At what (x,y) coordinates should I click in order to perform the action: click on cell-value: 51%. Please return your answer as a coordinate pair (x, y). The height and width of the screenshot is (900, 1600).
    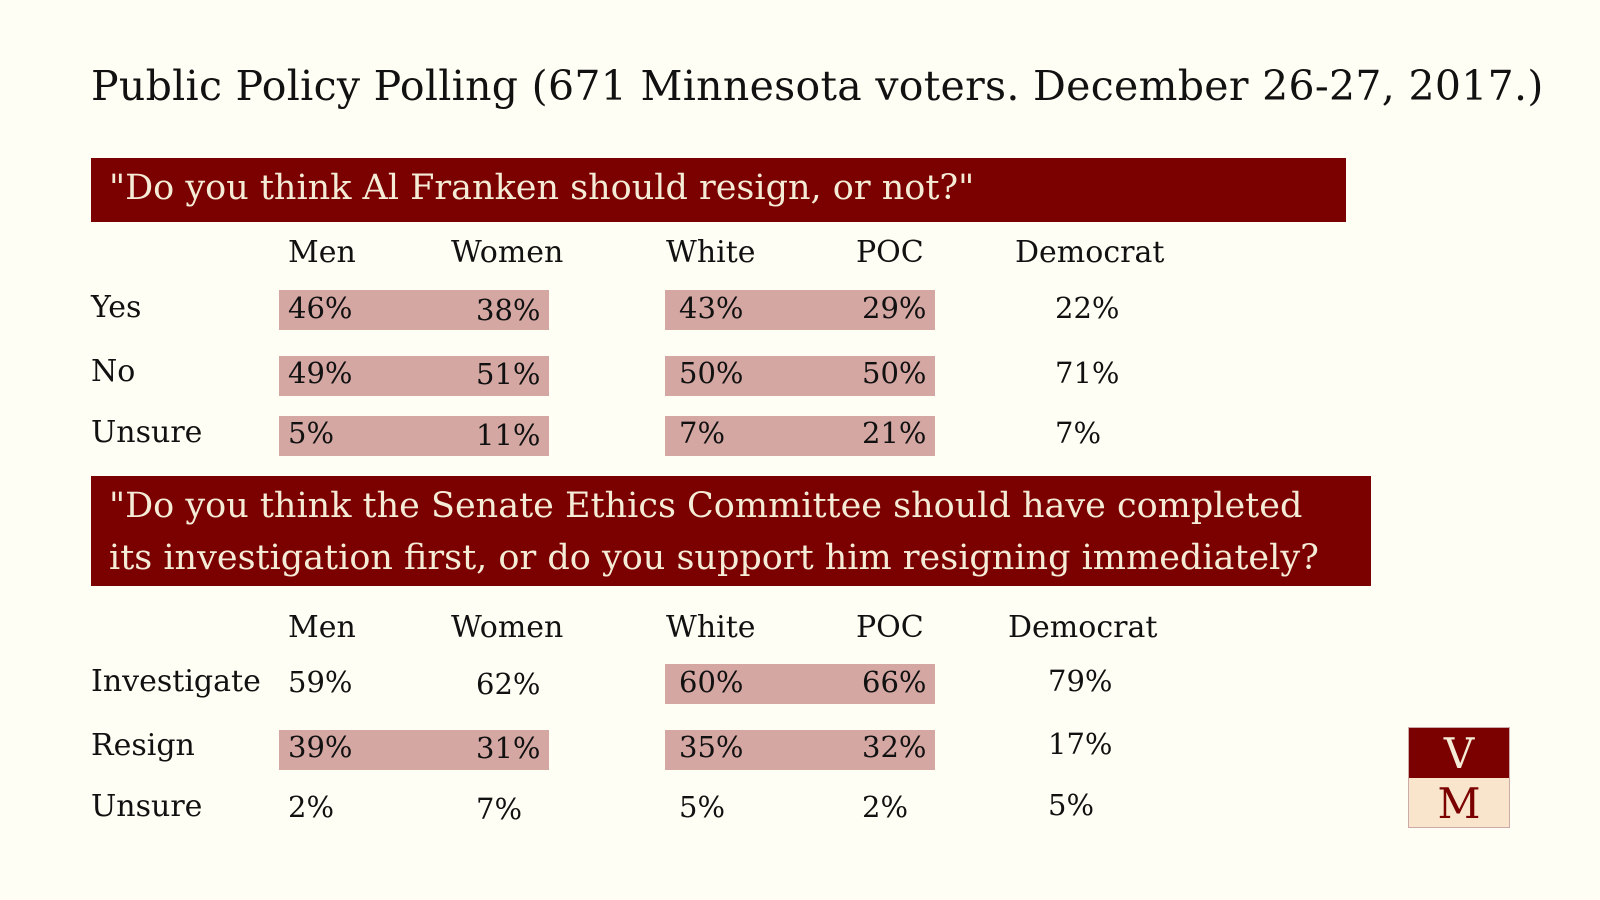
    Looking at the image, I should click on (508, 374).